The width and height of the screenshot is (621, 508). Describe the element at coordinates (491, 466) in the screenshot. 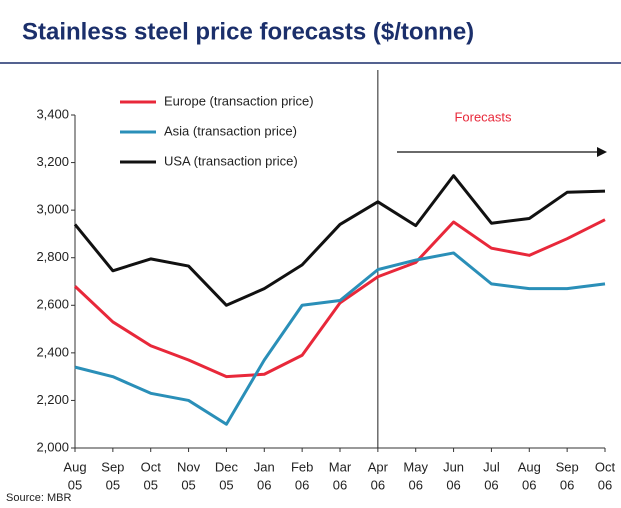

I see `x-tick-label: Jul` at that location.